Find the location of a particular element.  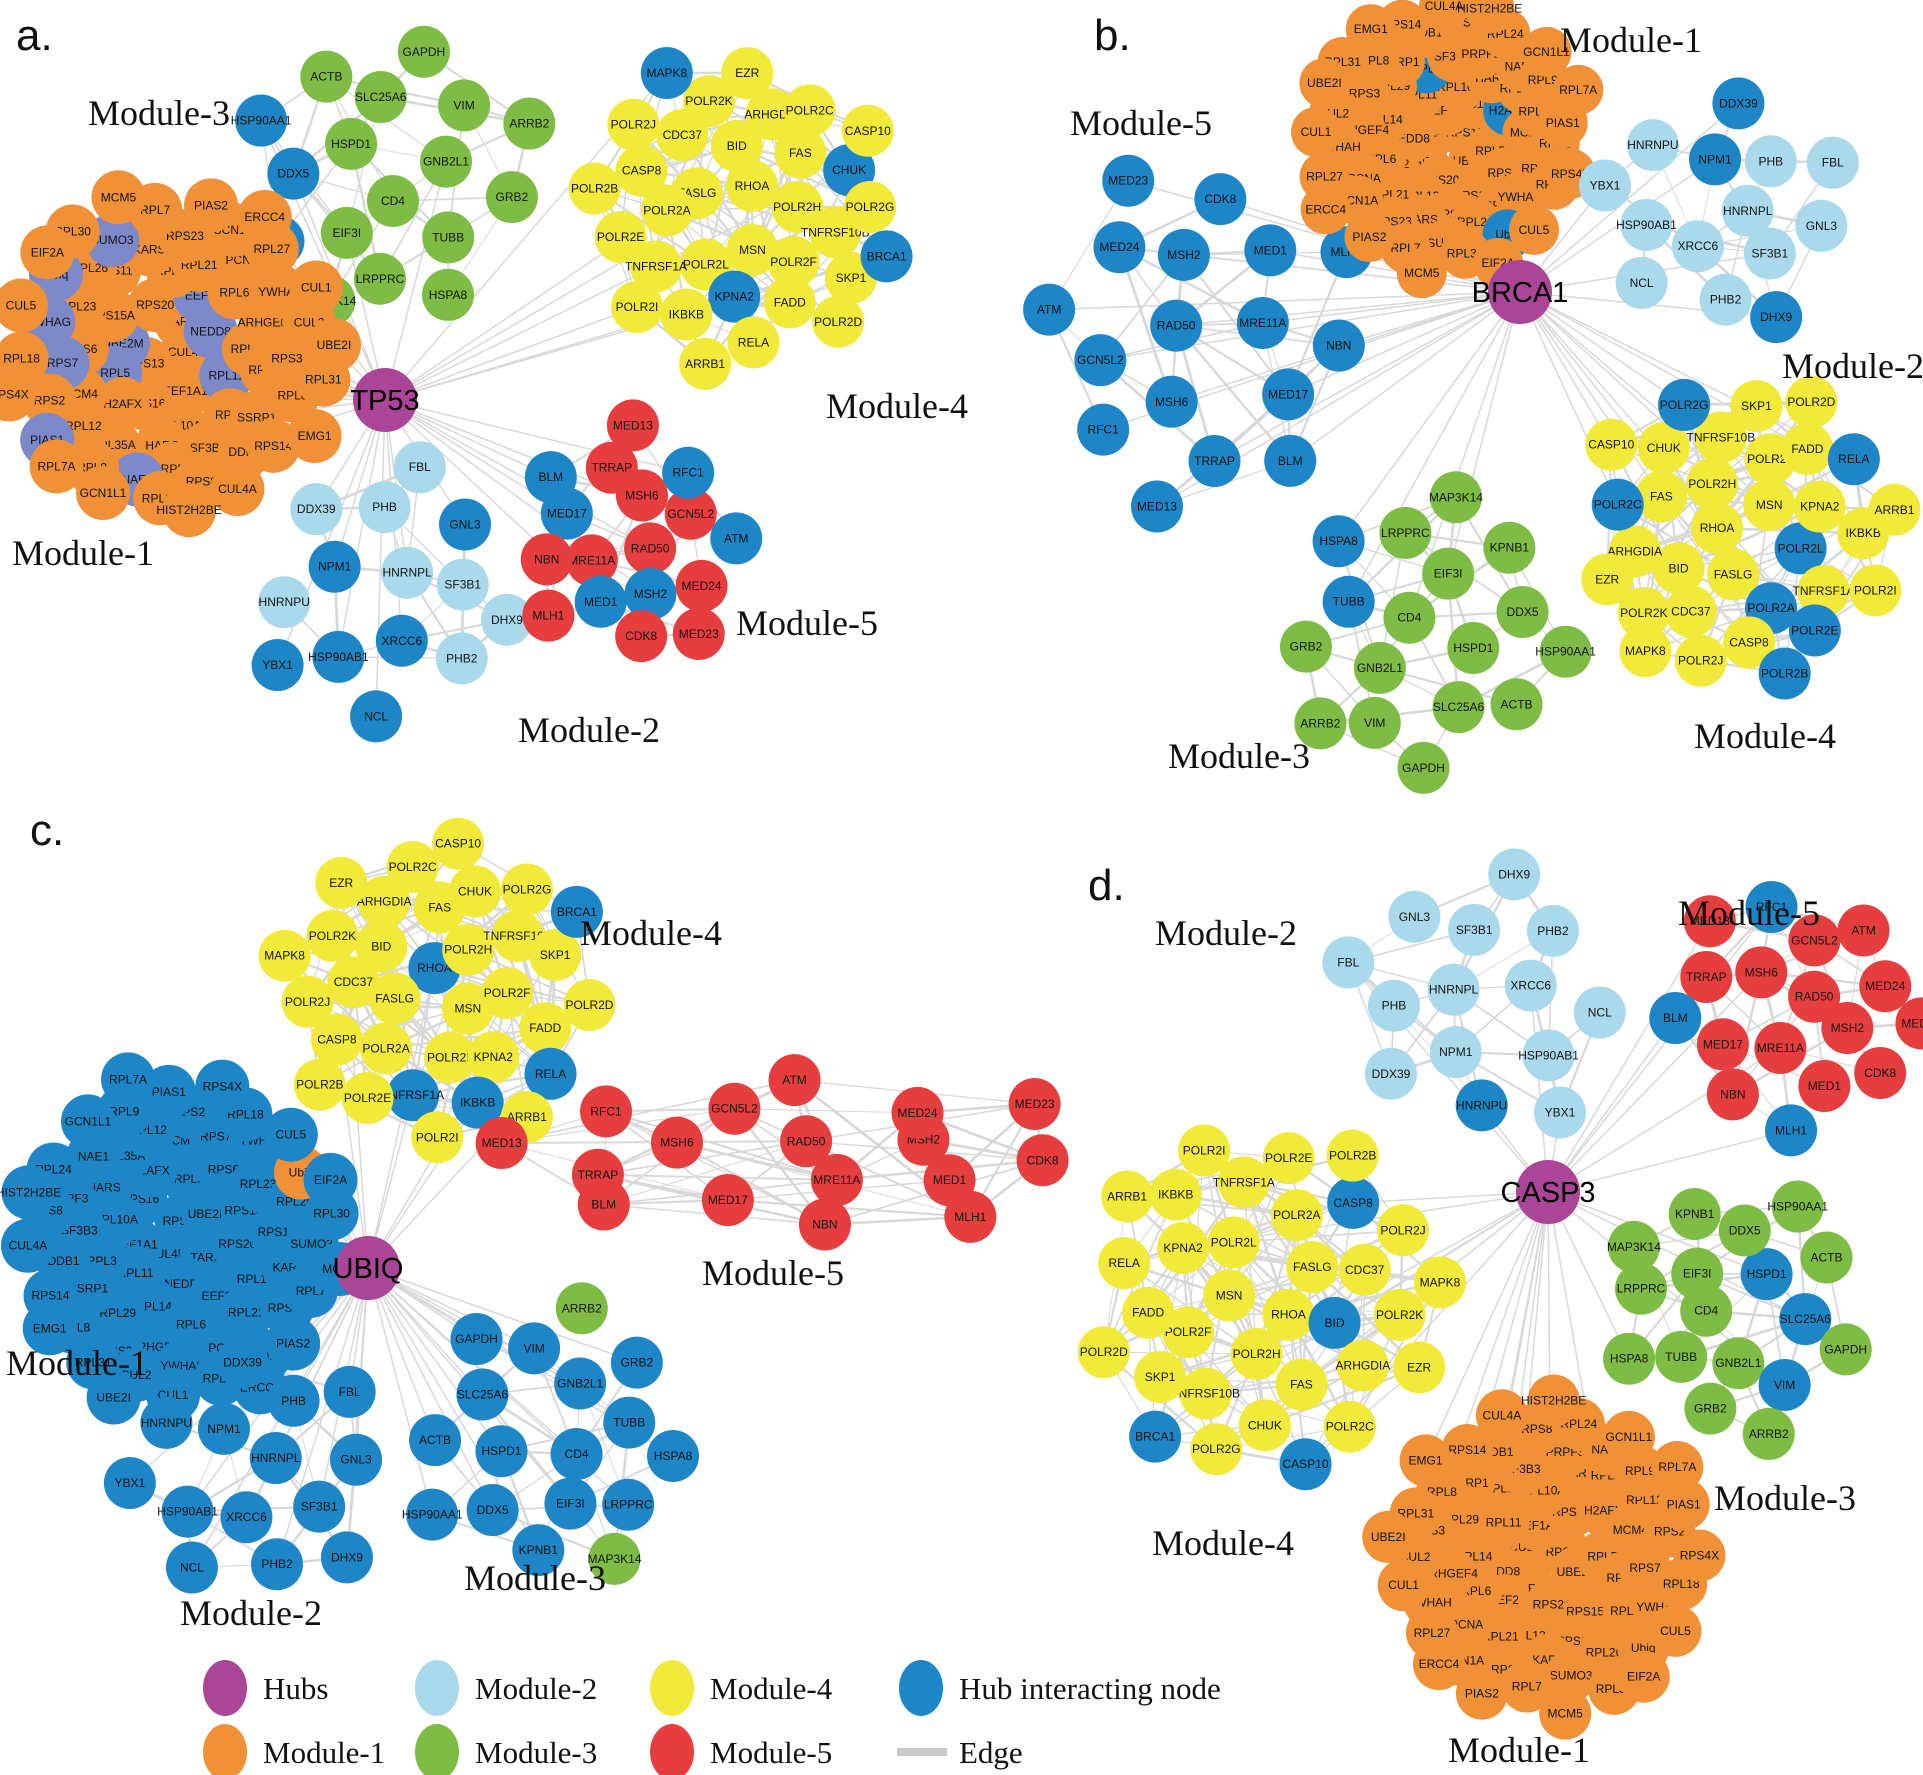

gene-node-label: GCN1L1 is located at coordinates (103, 493).